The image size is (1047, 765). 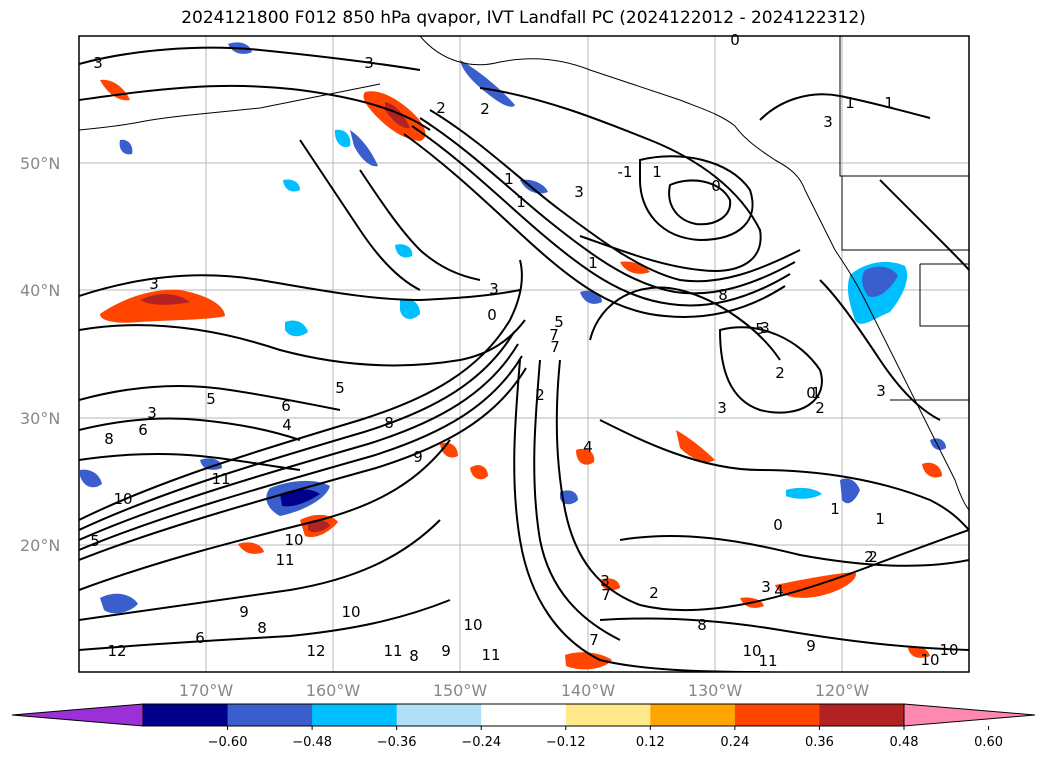 What do you see at coordinates (988, 742) in the screenshot?
I see `colorbar-tick-label: 0.60` at bounding box center [988, 742].